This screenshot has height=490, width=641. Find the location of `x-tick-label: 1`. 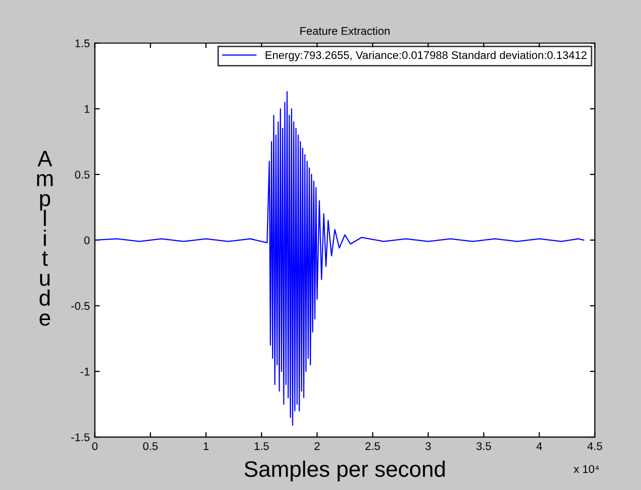

x-tick-label: 1 is located at coordinates (206, 446).